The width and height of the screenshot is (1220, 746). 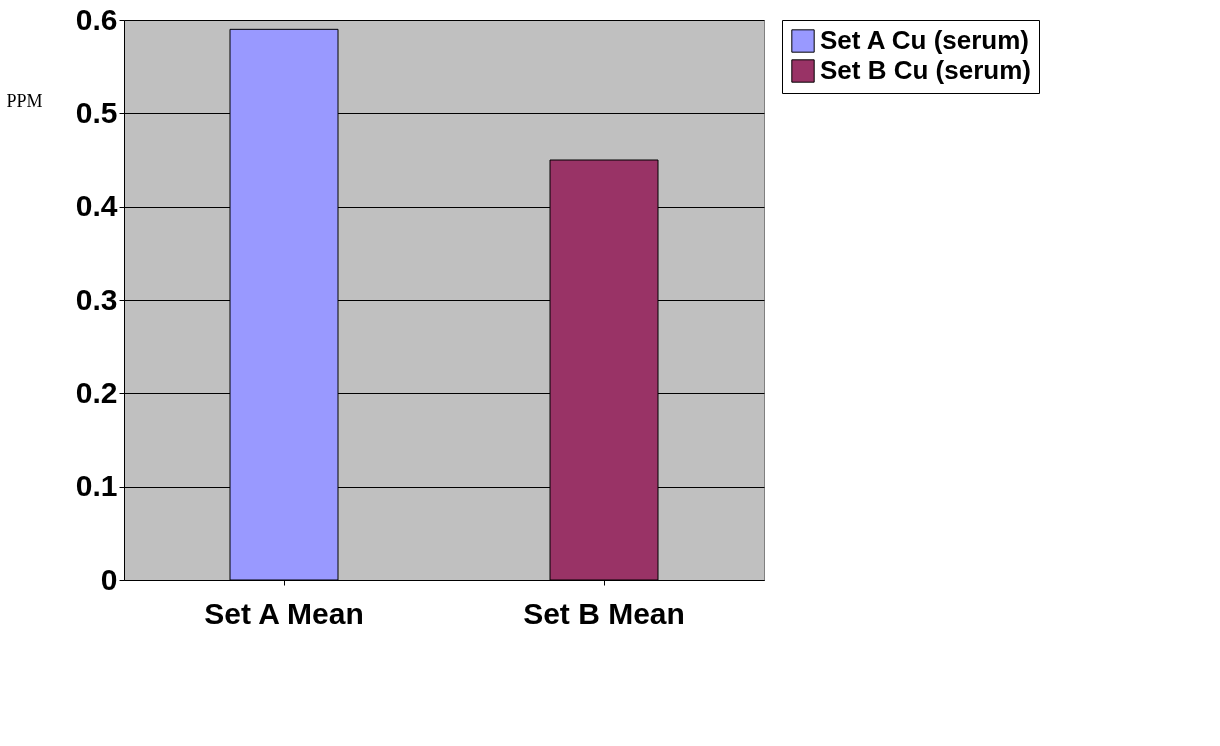 I want to click on legend-label: Set A Cu (serum), so click(x=924, y=40).